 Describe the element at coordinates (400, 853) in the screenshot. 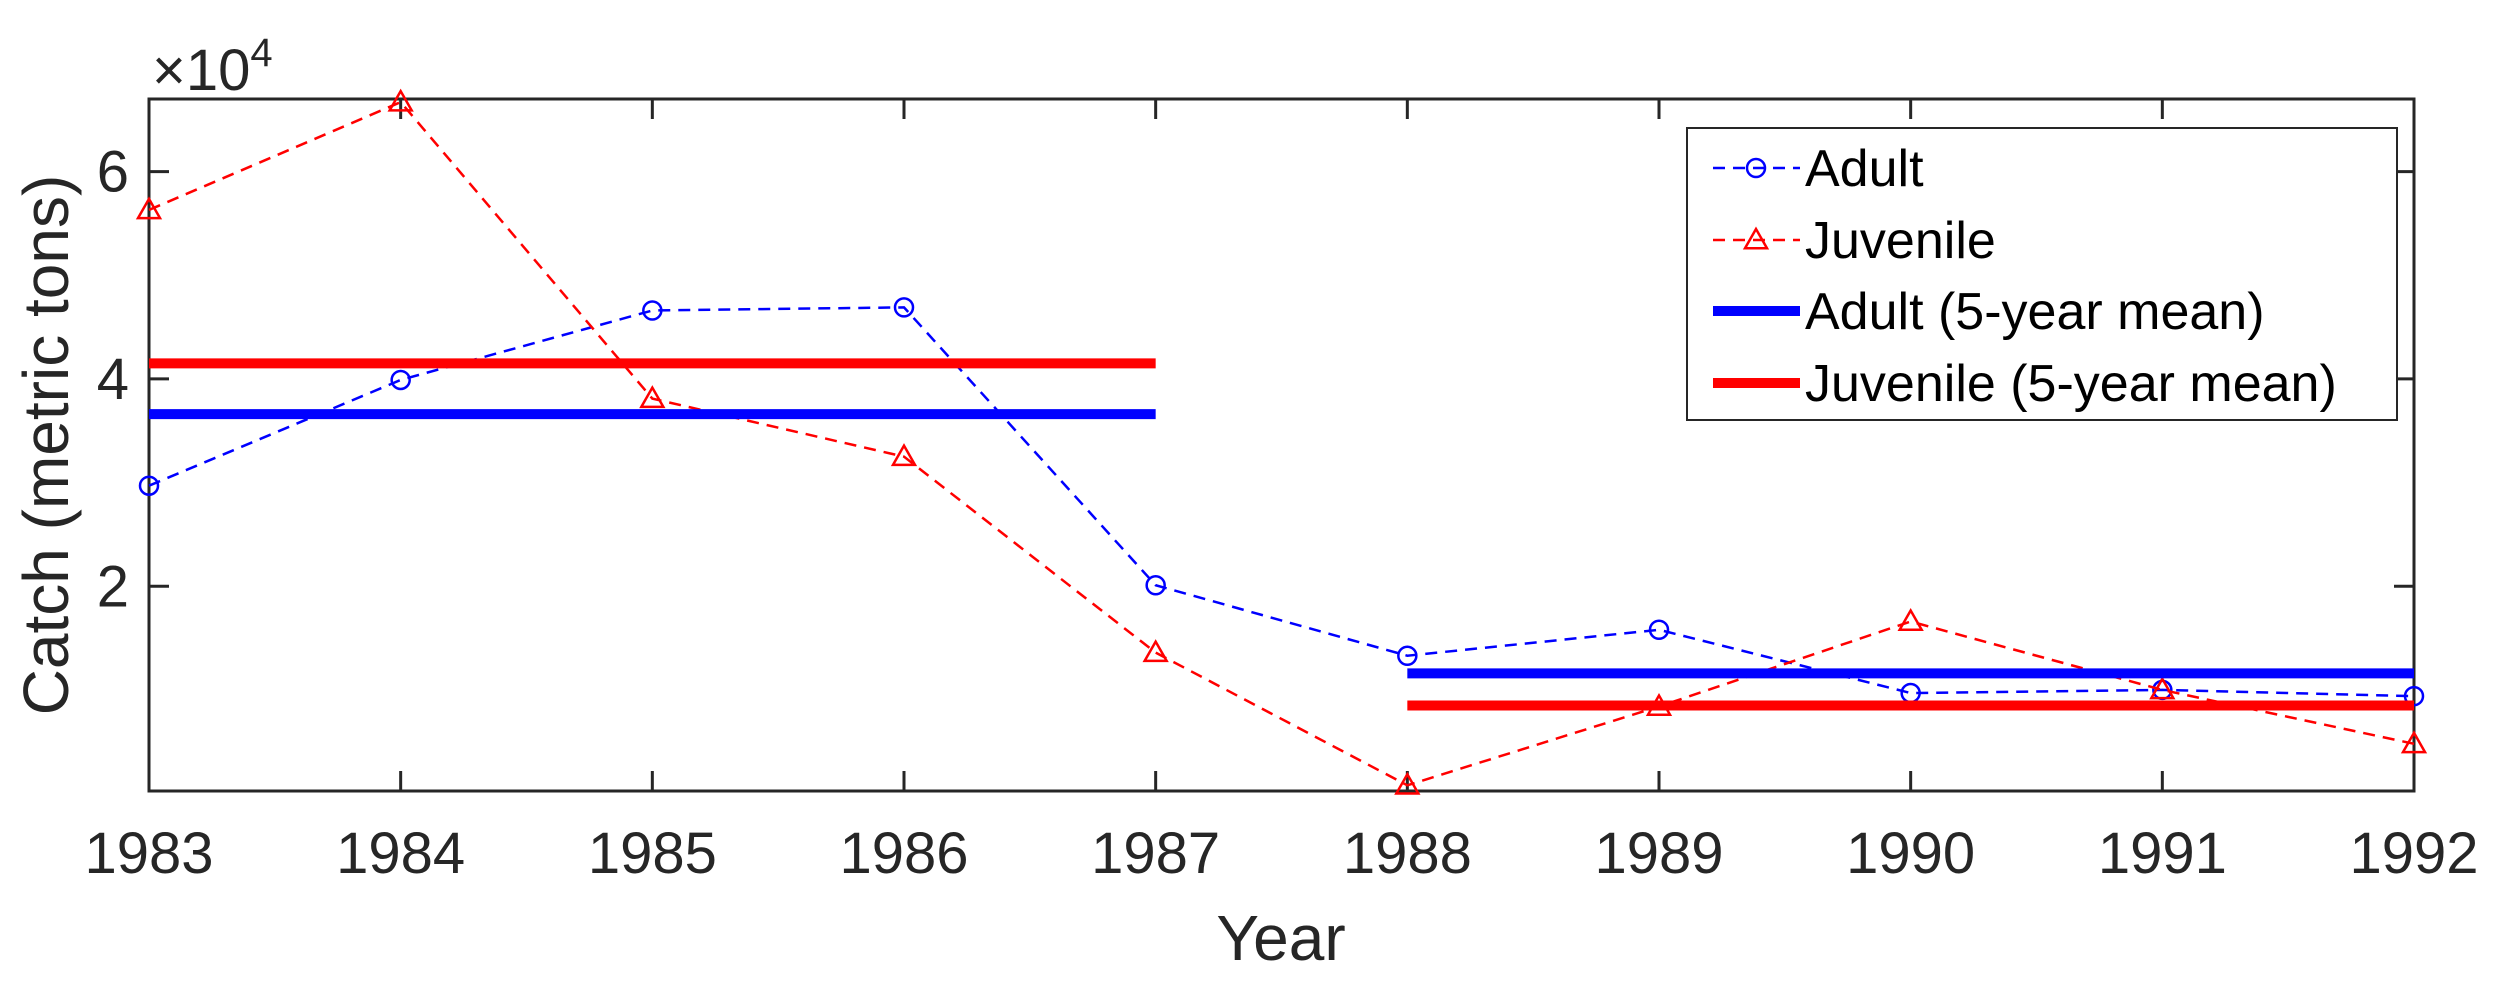

I see `x-tick-label: 1984` at that location.